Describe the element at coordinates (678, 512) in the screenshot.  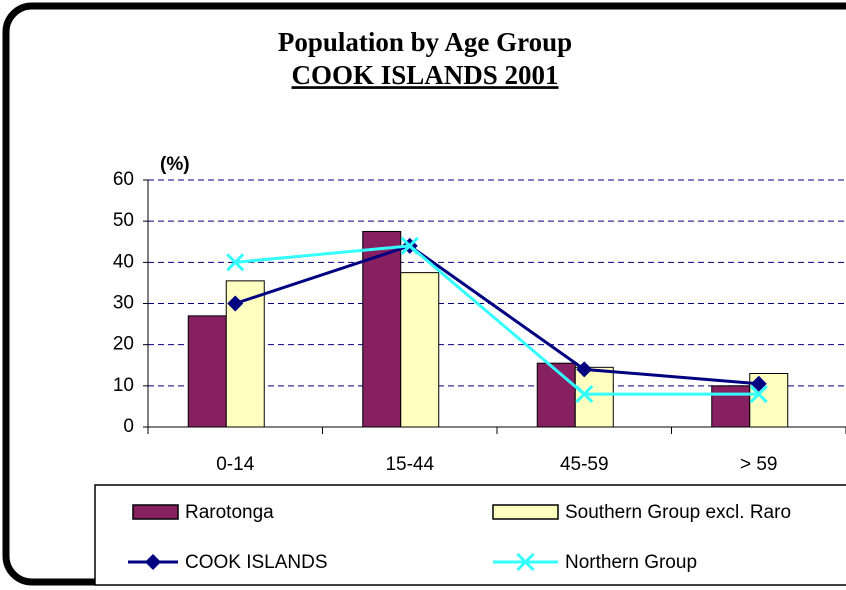
I see `legend-label: Southern Group excl. Raro` at that location.